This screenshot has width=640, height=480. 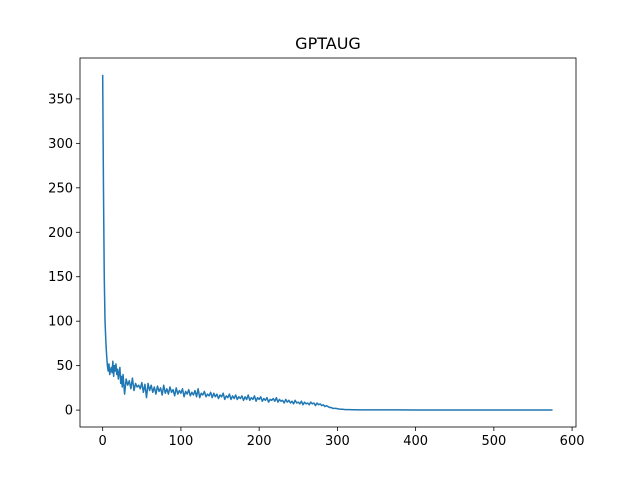 I want to click on x-tick-label: 100, so click(x=181, y=441).